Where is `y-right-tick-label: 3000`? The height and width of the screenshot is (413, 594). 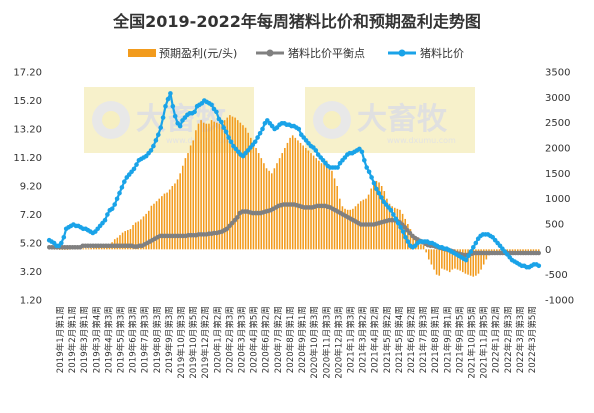
y-right-tick-label: 3000 is located at coordinates (557, 98).